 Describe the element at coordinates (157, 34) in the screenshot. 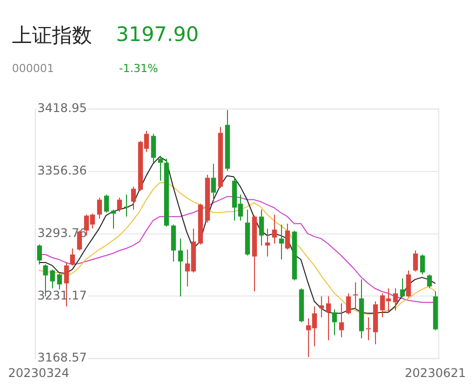

I see `text: 3197.90` at that location.